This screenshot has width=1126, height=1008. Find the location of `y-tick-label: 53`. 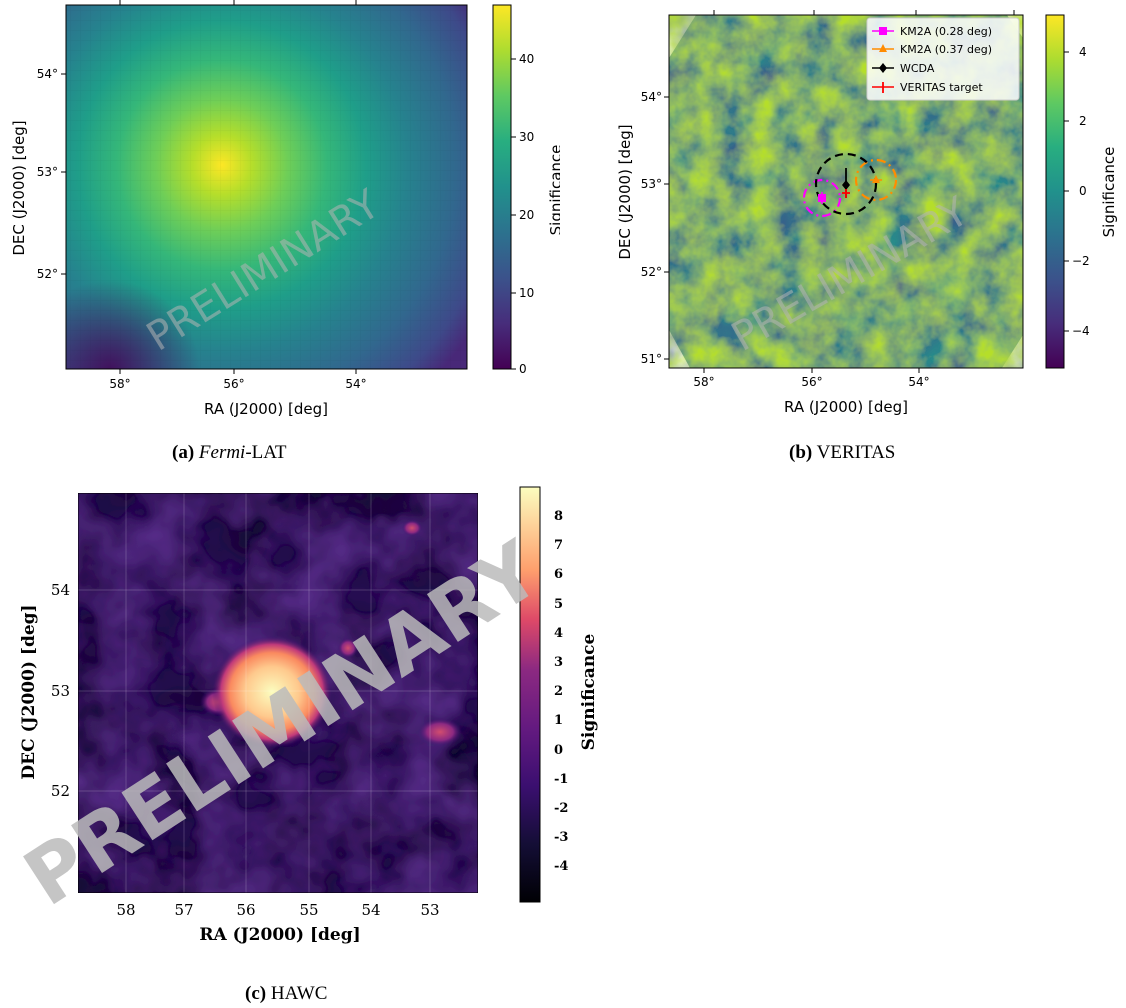

y-tick-label: 53 is located at coordinates (60, 691).